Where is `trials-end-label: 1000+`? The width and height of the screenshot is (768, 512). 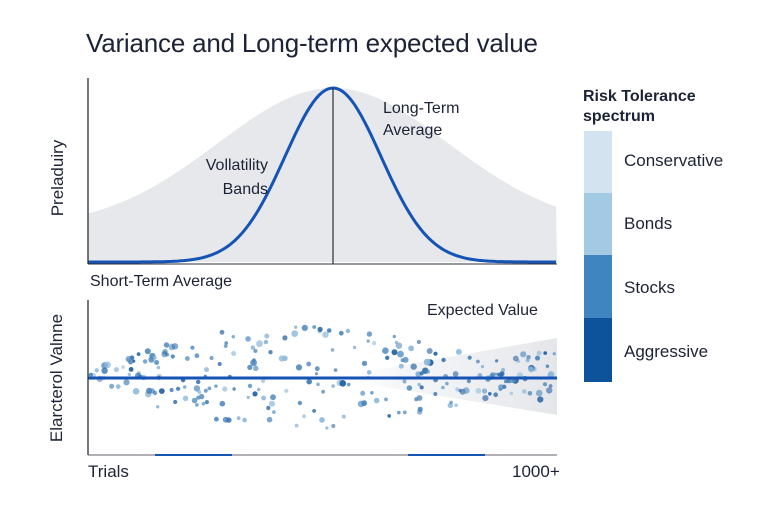
trials-end-label: 1000+ is located at coordinates (536, 471).